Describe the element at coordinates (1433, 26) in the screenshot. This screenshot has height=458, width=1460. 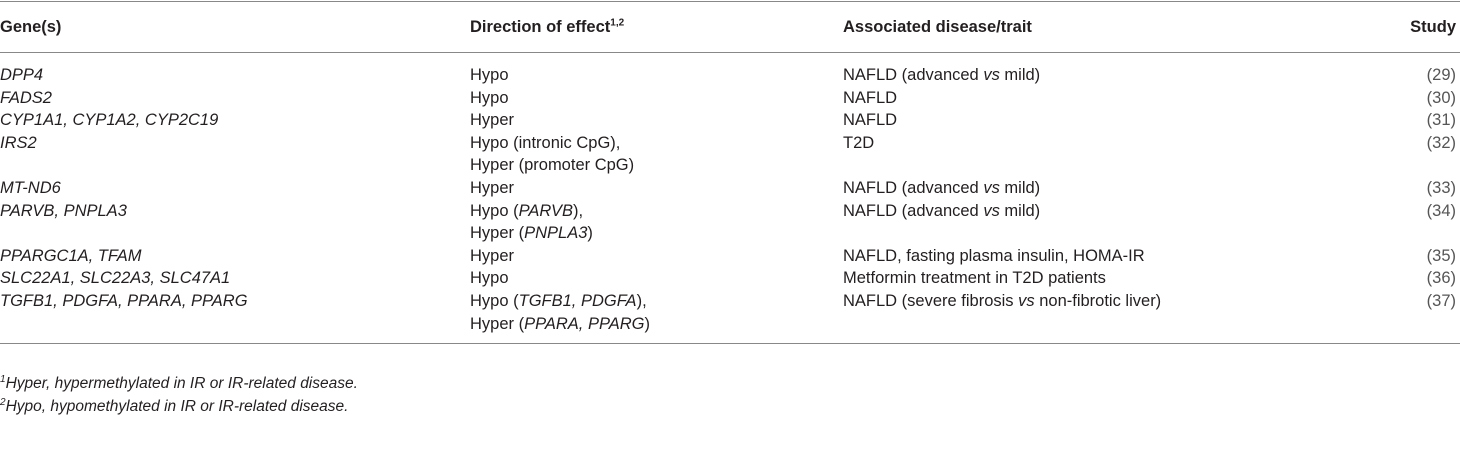
I see `header-text: Study` at that location.